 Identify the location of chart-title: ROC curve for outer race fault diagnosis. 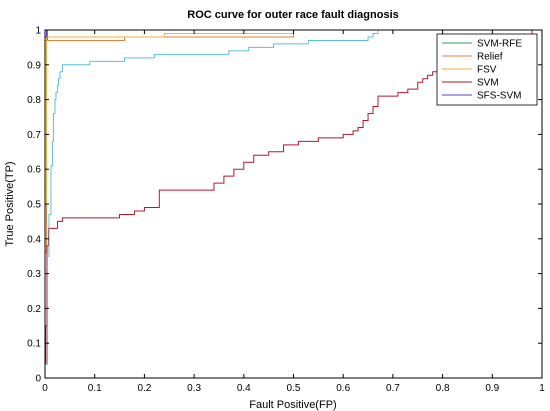
(293, 15).